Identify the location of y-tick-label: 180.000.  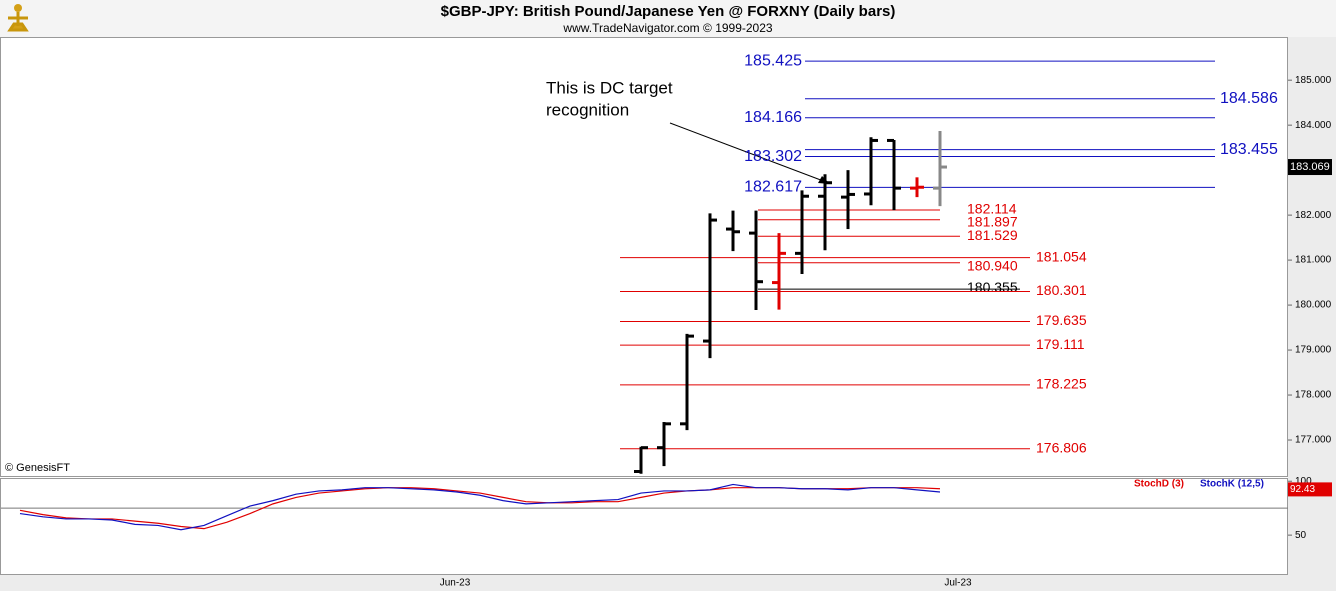
(1313, 305).